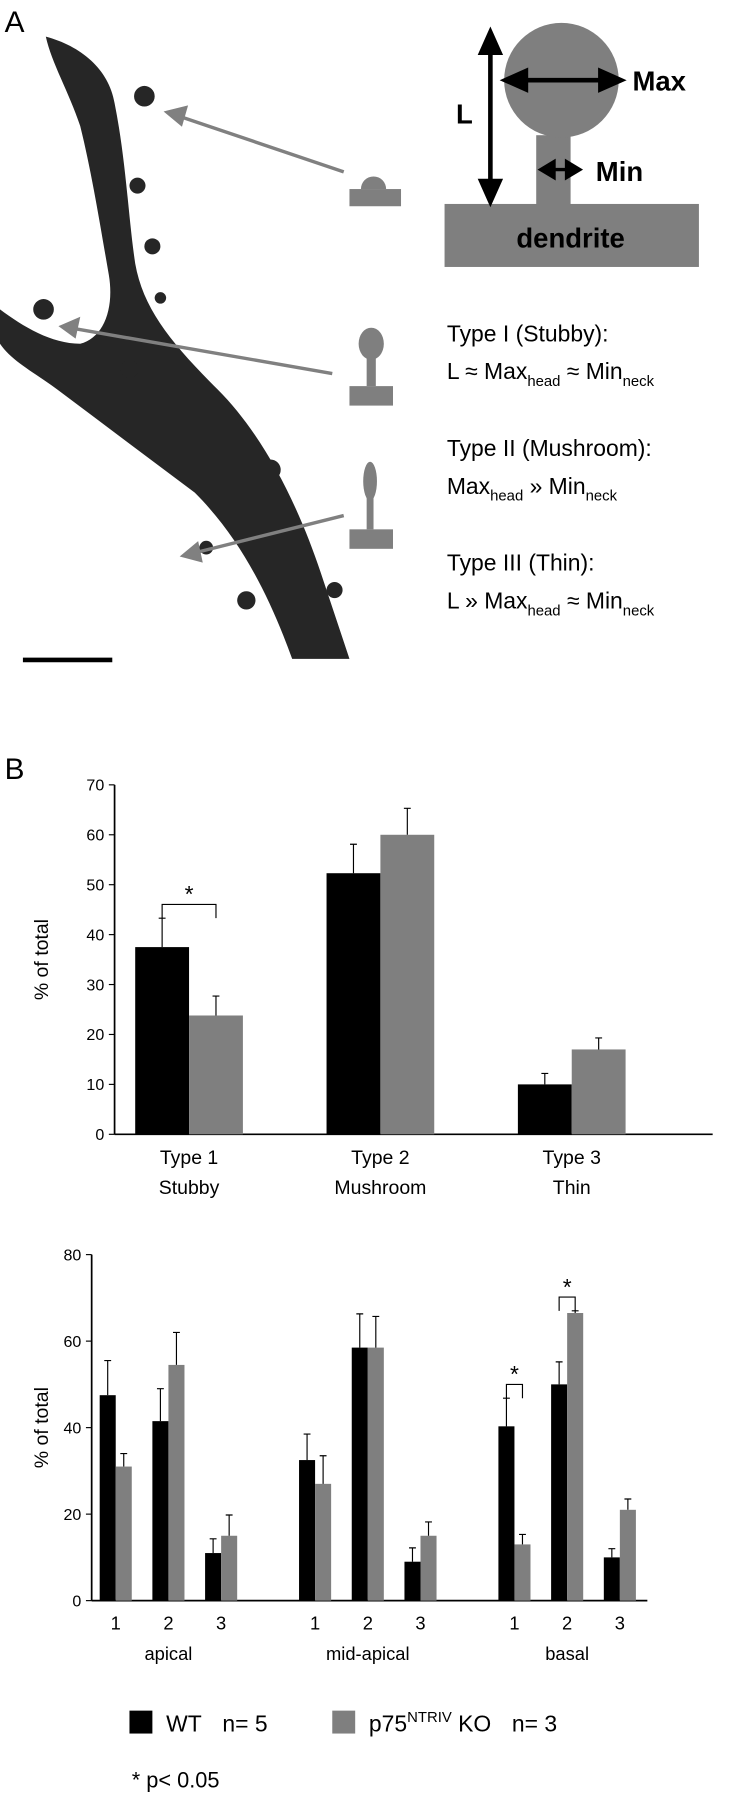  What do you see at coordinates (189, 1188) in the screenshot?
I see `x-tick-label: Stubby` at bounding box center [189, 1188].